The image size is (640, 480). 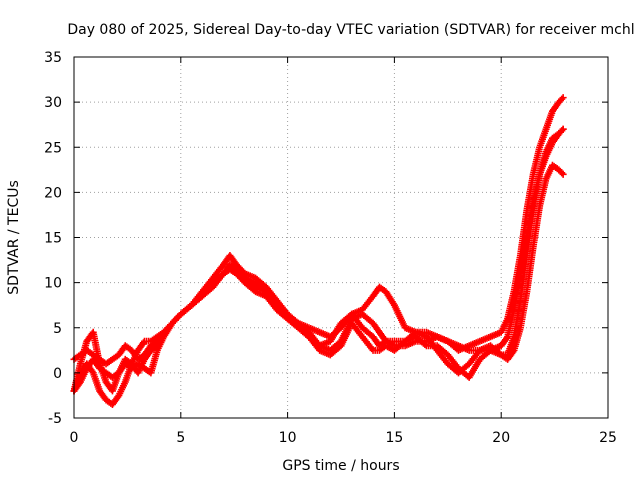 What do you see at coordinates (14, 237) in the screenshot?
I see `y-axis-label: SDTVAR / TECUs` at bounding box center [14, 237].